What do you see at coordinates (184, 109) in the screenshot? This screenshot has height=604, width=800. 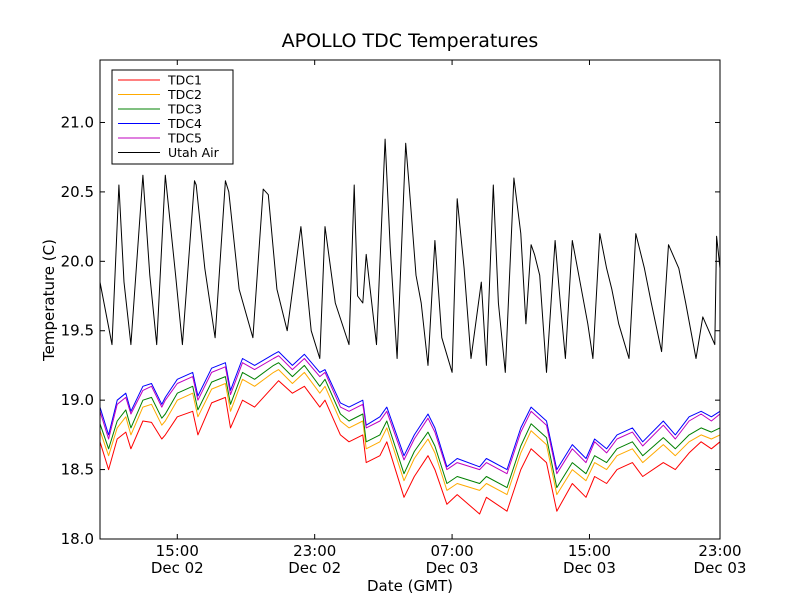 I see `legend-label: TDC3` at bounding box center [184, 109].